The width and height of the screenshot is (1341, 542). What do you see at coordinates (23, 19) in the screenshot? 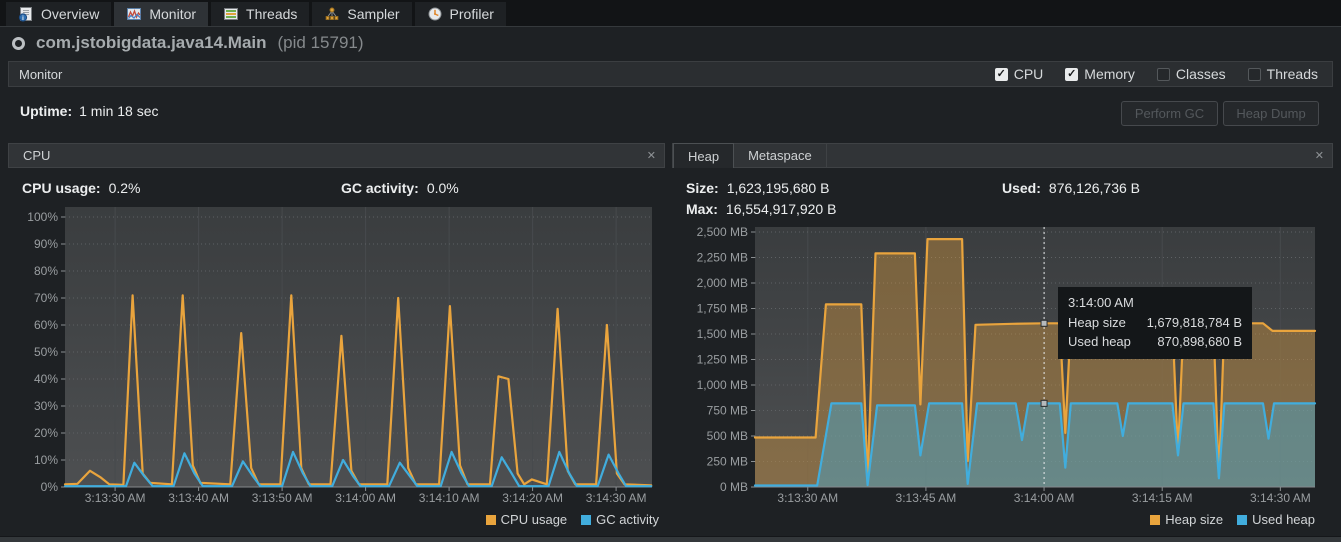
I see `svg-text: i` at bounding box center [23, 19].